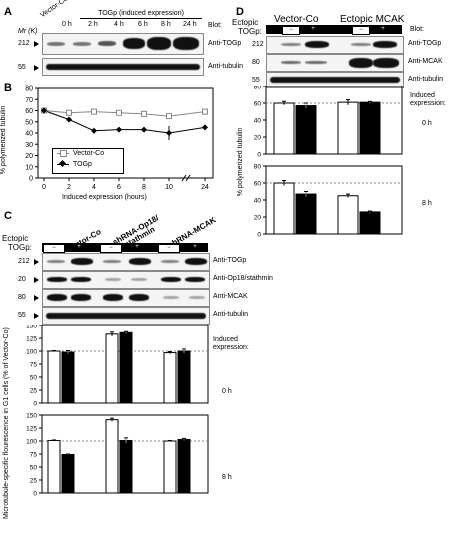  What do you see at coordinates (34, 365) in the screenshot?
I see `y-tick-label: 75` at bounding box center [34, 365].